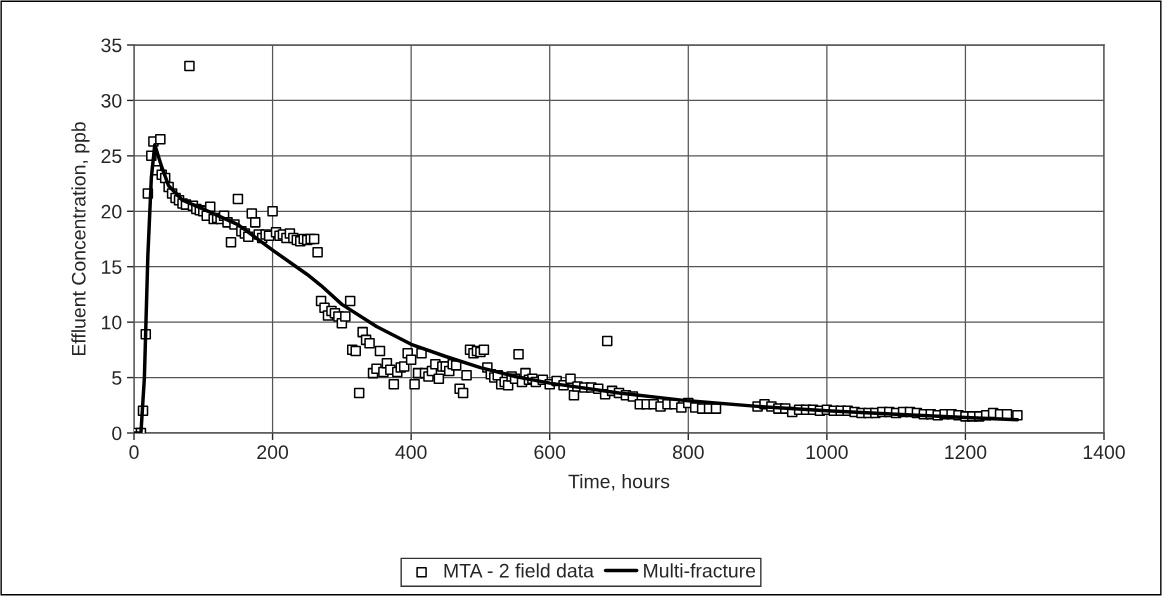 The width and height of the screenshot is (1162, 596). I want to click on y-tick-label: 20, so click(111, 211).